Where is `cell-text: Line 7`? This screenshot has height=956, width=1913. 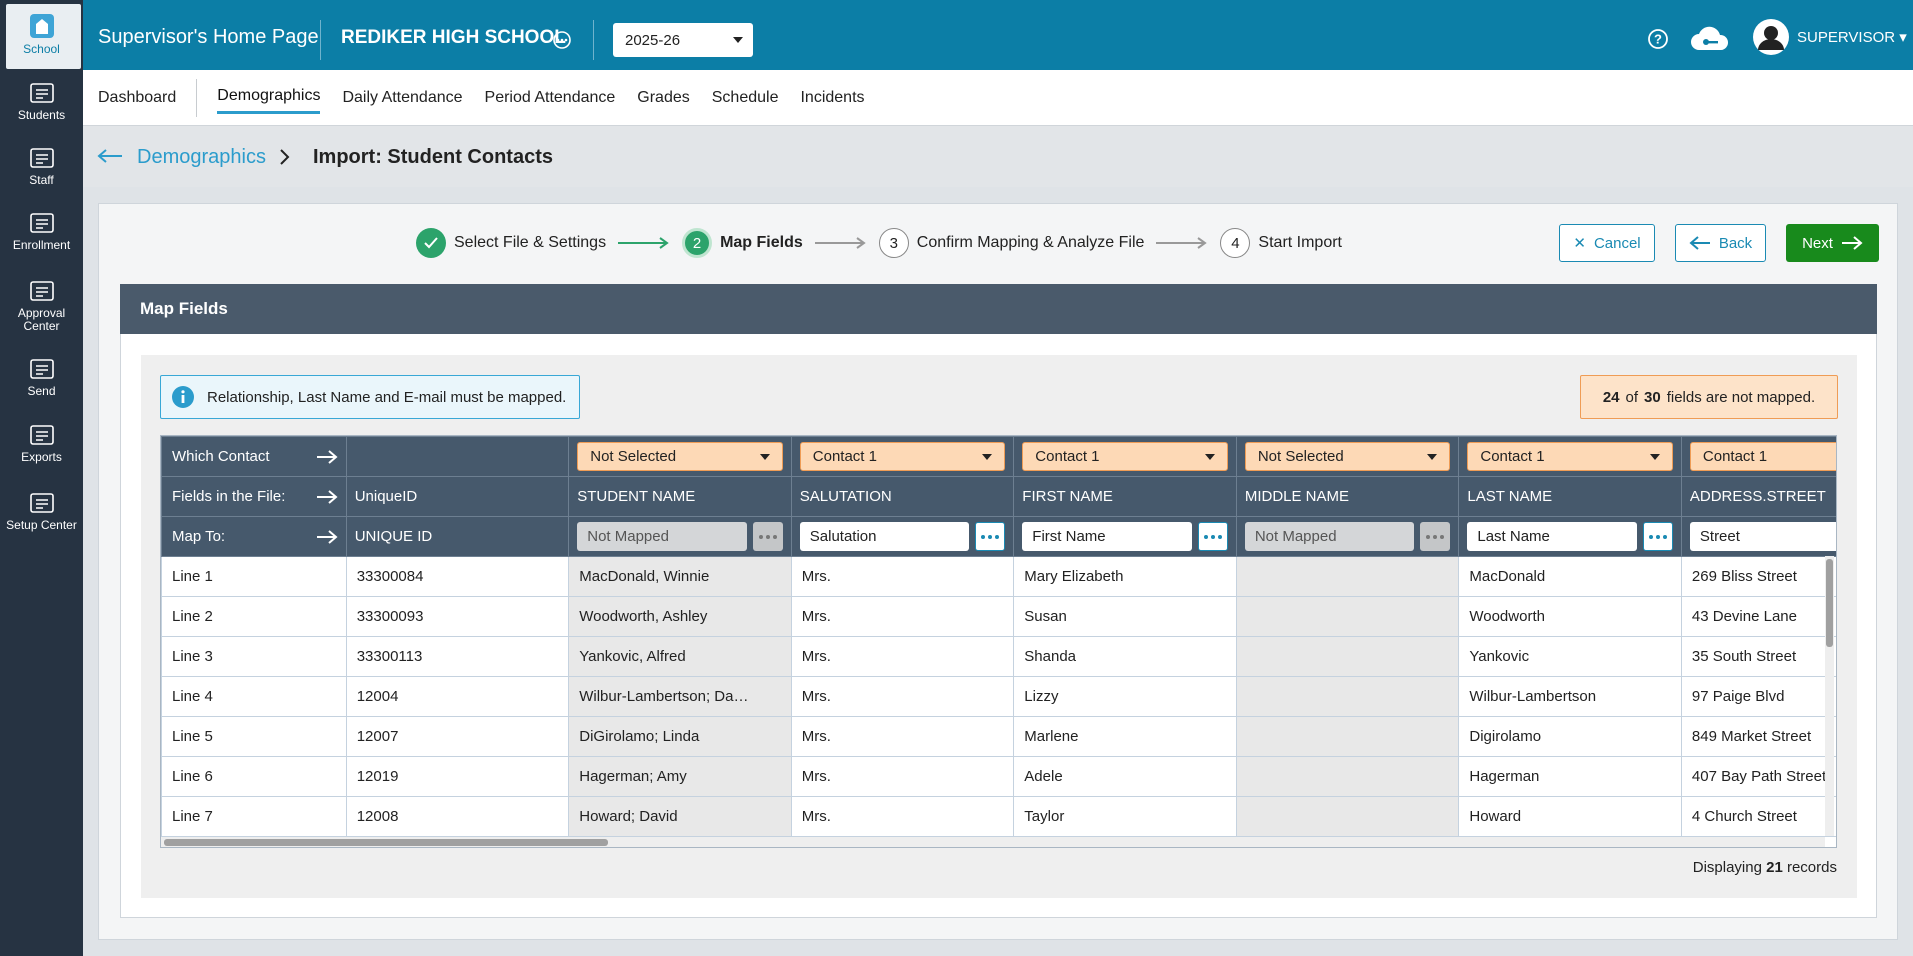 cell-text: Line 7 is located at coordinates (192, 816).